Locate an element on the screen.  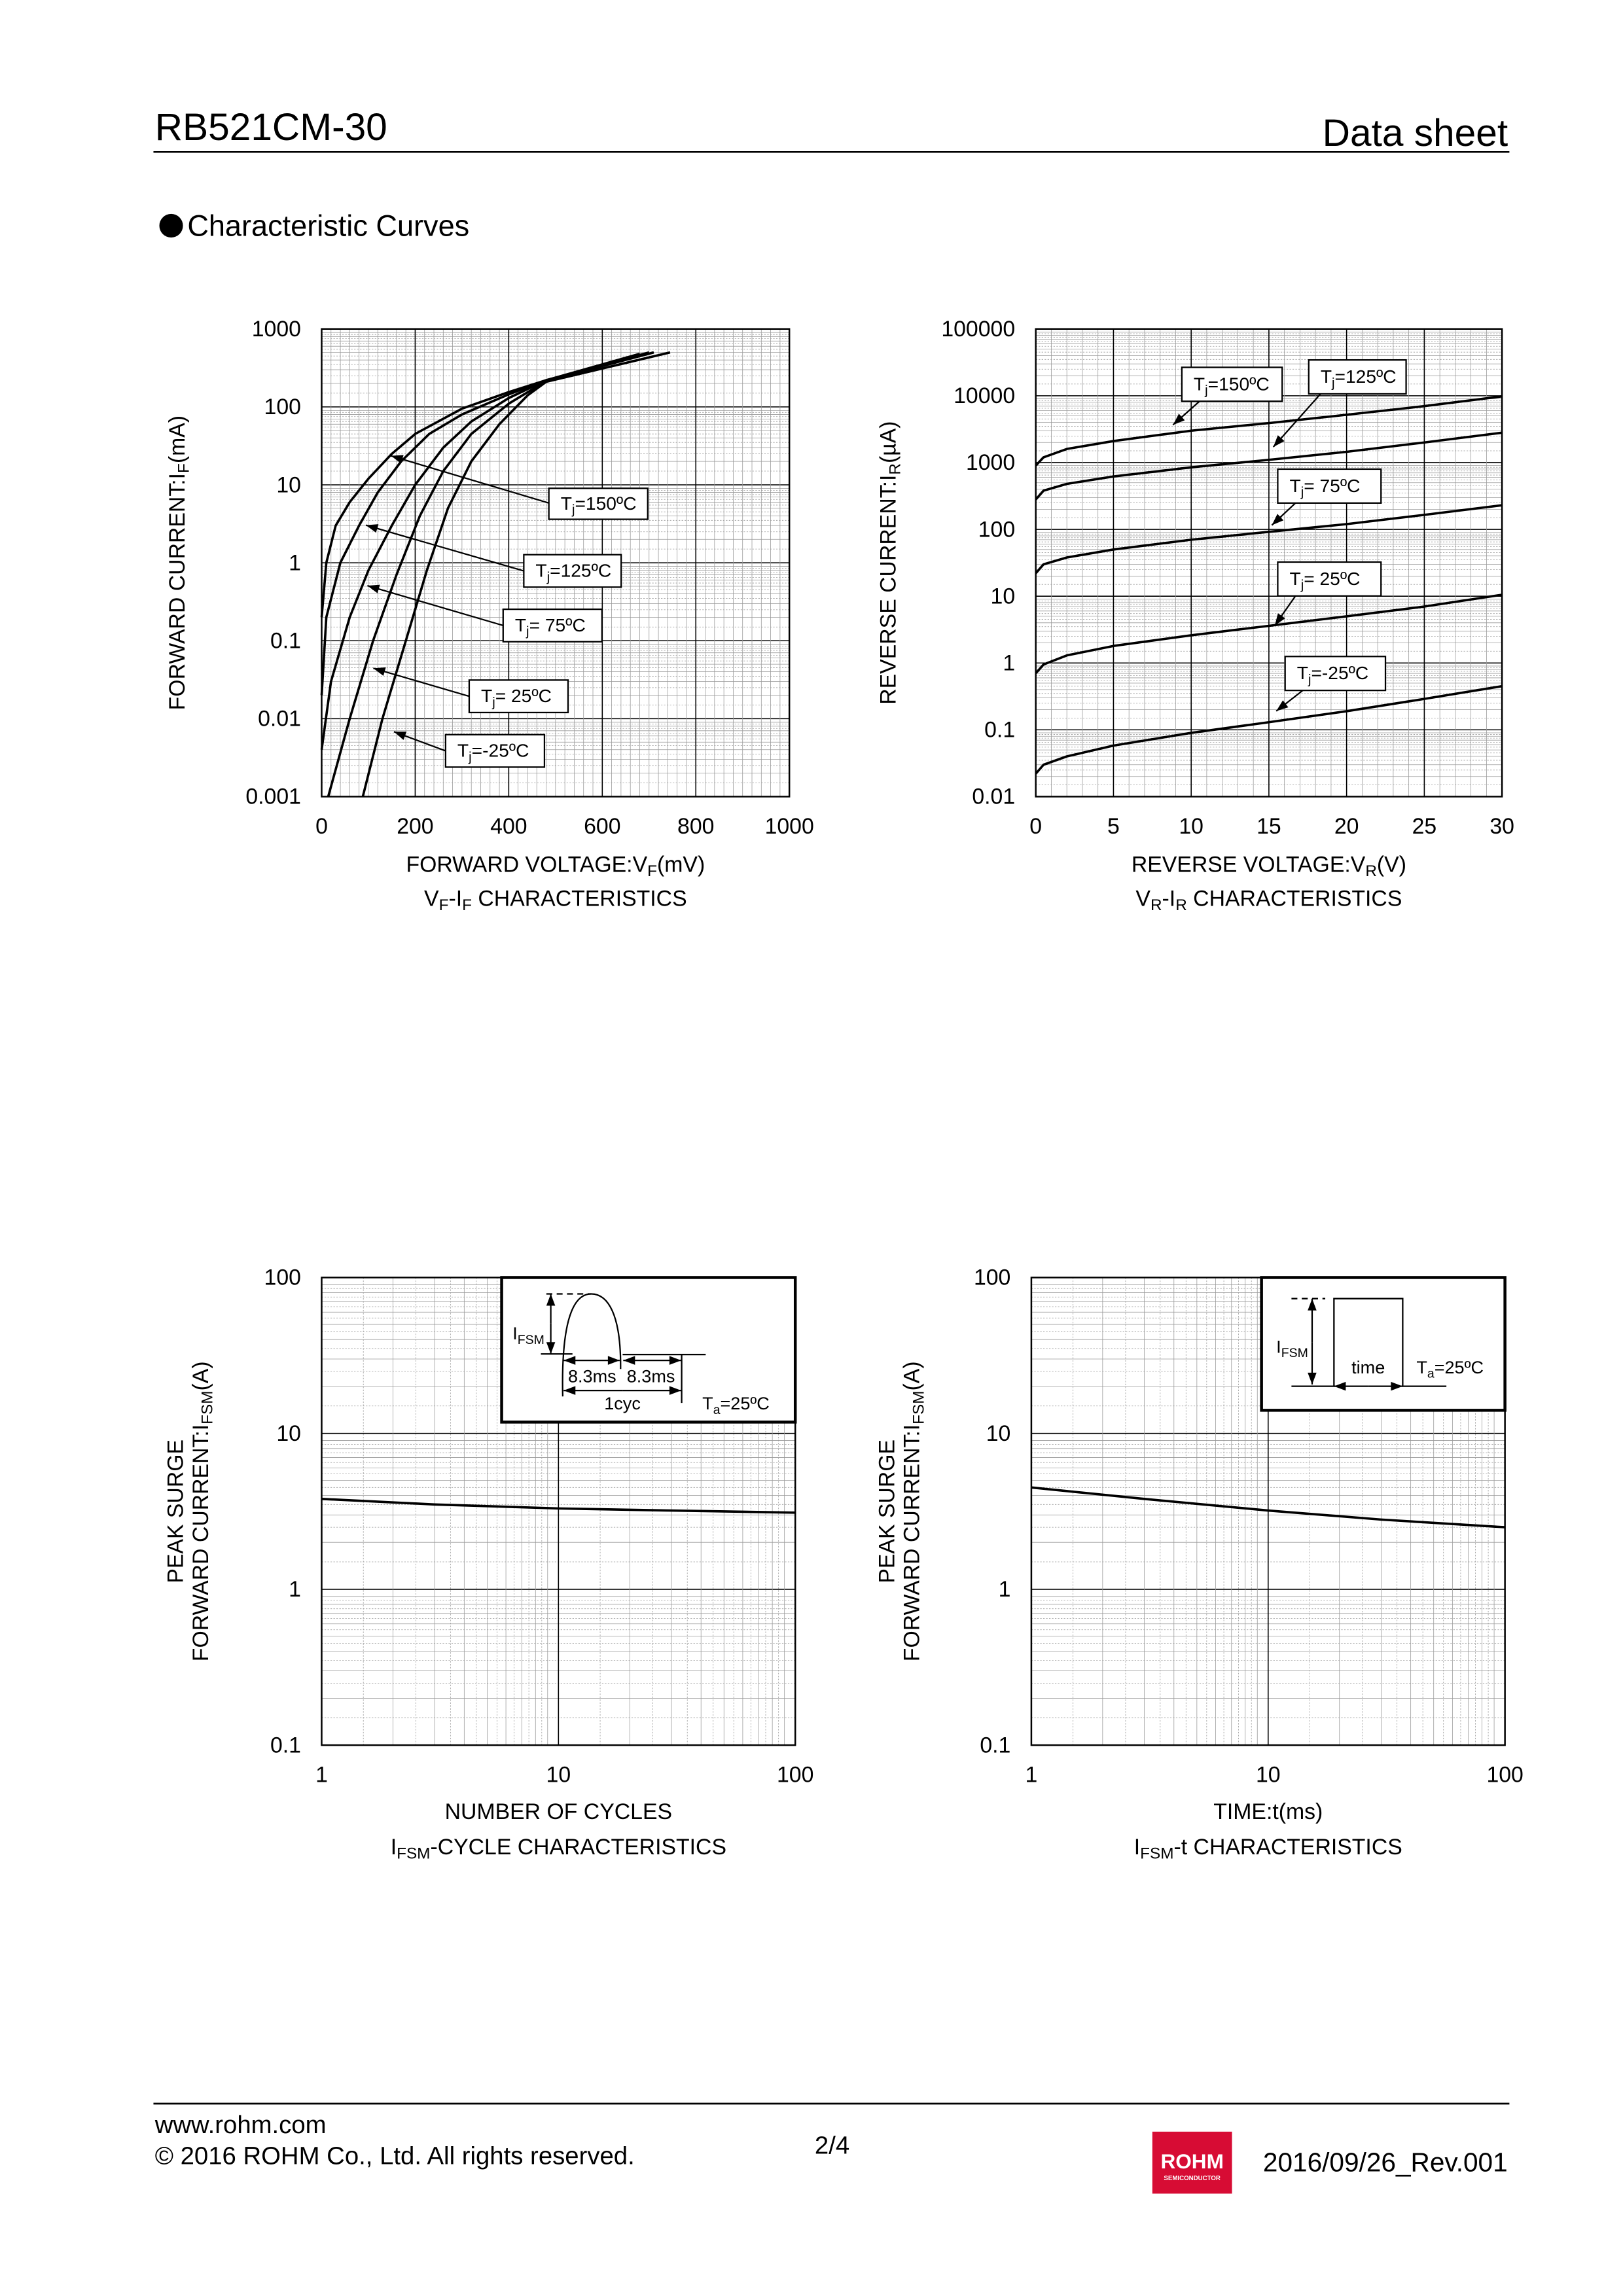
svg-text: SEMICONDUCTOR is located at coordinates (1192, 2178).